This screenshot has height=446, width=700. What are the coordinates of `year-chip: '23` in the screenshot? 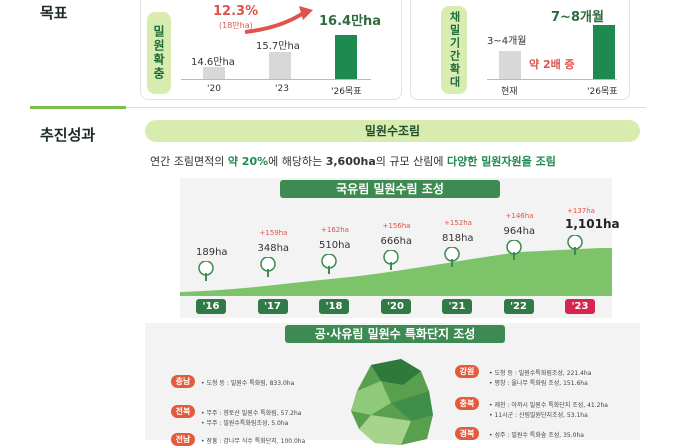 It's located at (580, 306).